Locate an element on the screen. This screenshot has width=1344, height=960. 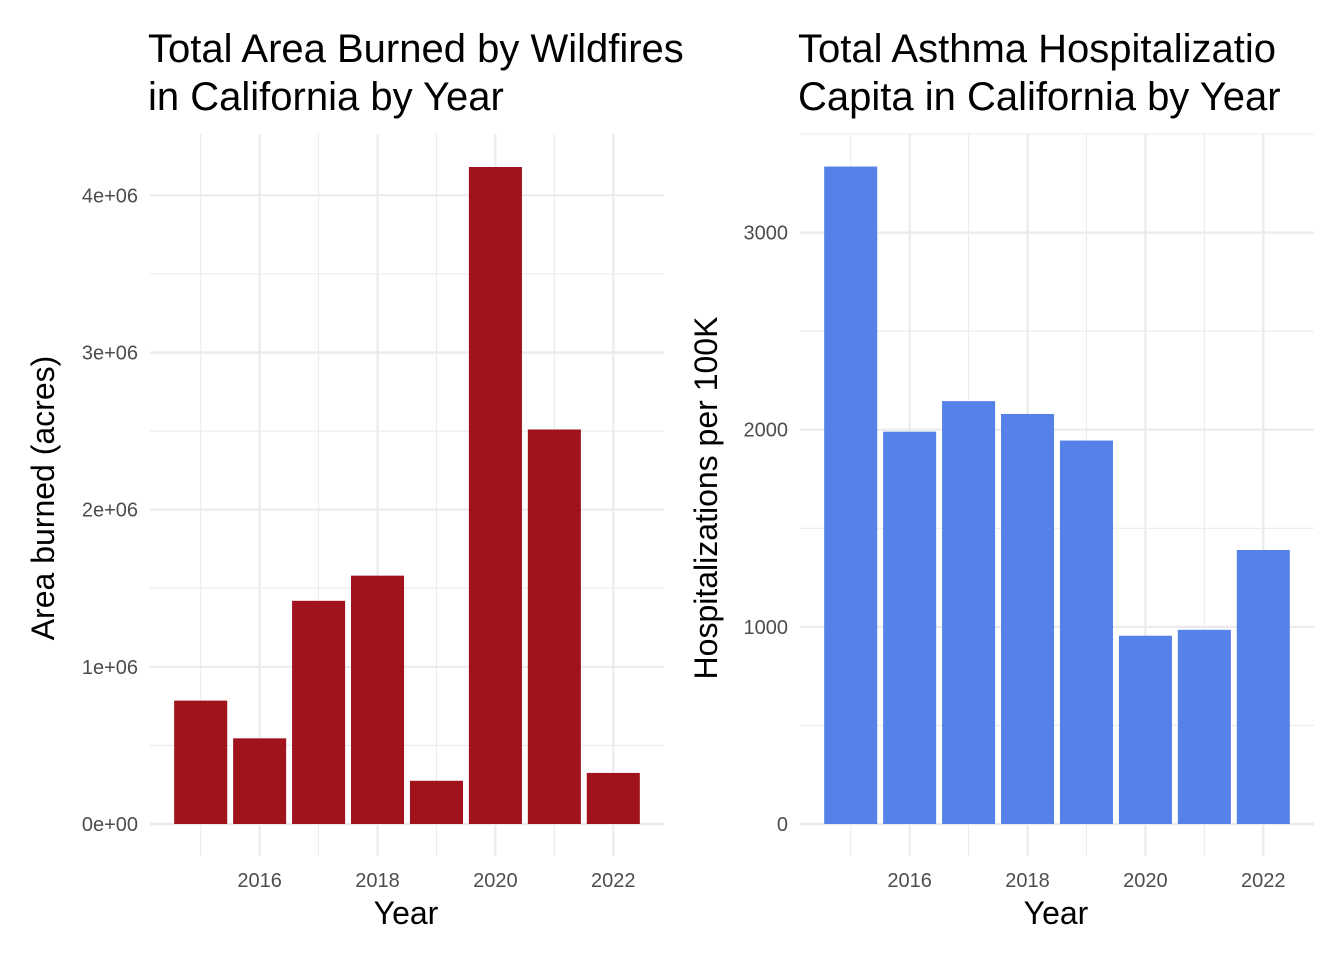
asthma-bar-2021 is located at coordinates (1204, 726).